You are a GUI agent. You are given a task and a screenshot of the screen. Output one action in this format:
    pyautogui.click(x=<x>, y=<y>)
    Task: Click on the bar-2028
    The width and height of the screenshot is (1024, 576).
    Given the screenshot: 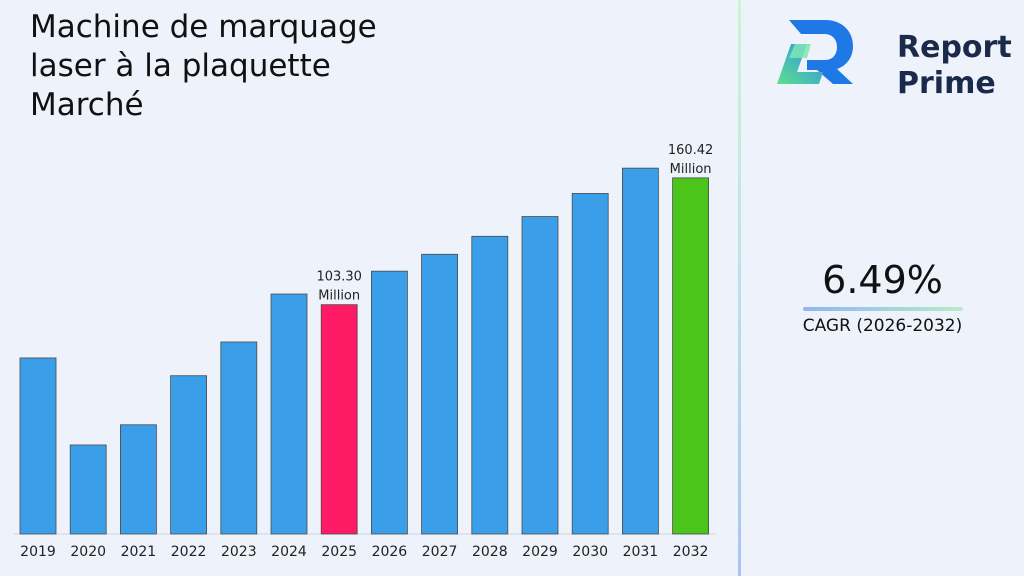 What is the action you would take?
    pyautogui.click(x=490, y=385)
    